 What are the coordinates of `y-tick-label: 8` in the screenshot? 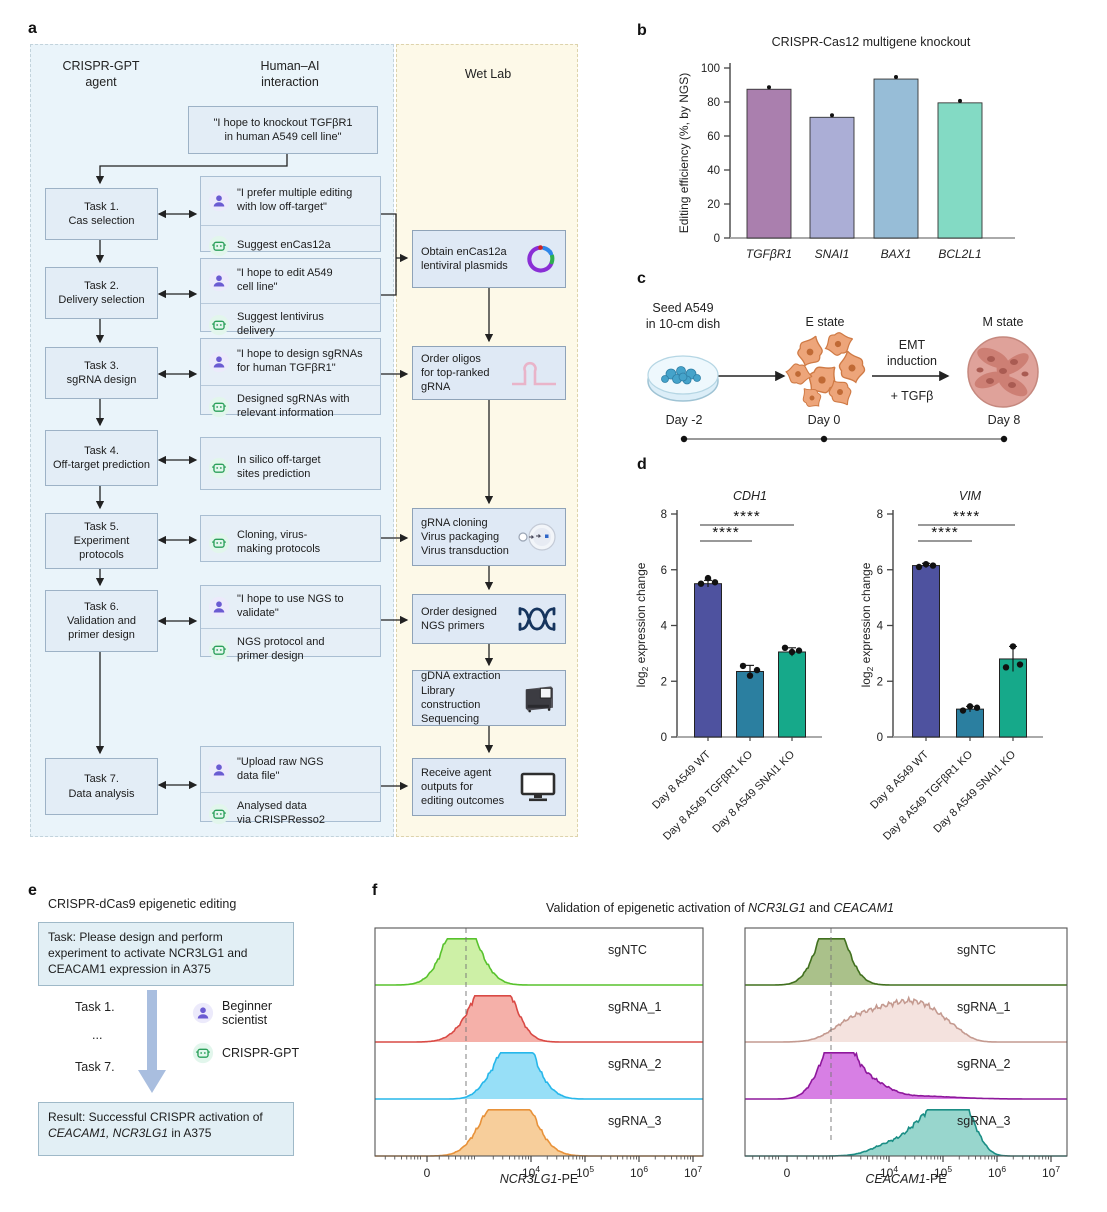 It's located at (880, 515).